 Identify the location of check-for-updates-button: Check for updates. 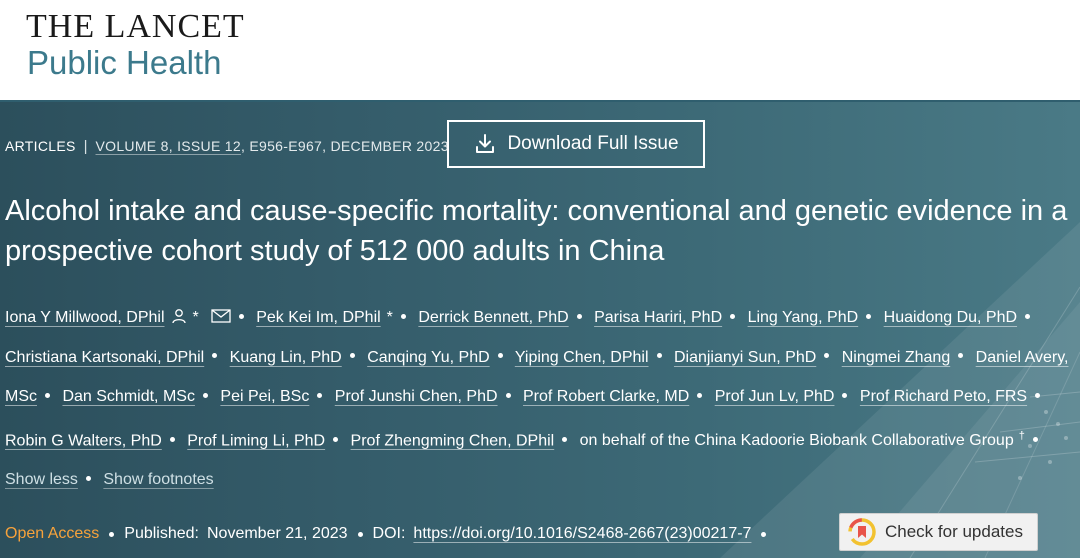
(938, 532).